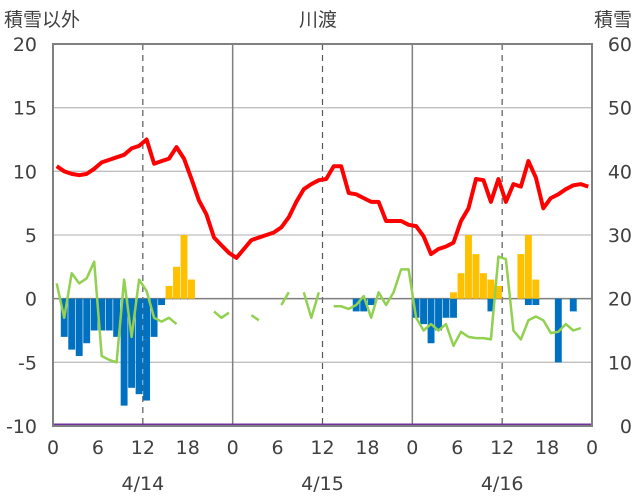  What do you see at coordinates (613, 20) in the screenshot?
I see `right-axis-header: 積雪` at bounding box center [613, 20].